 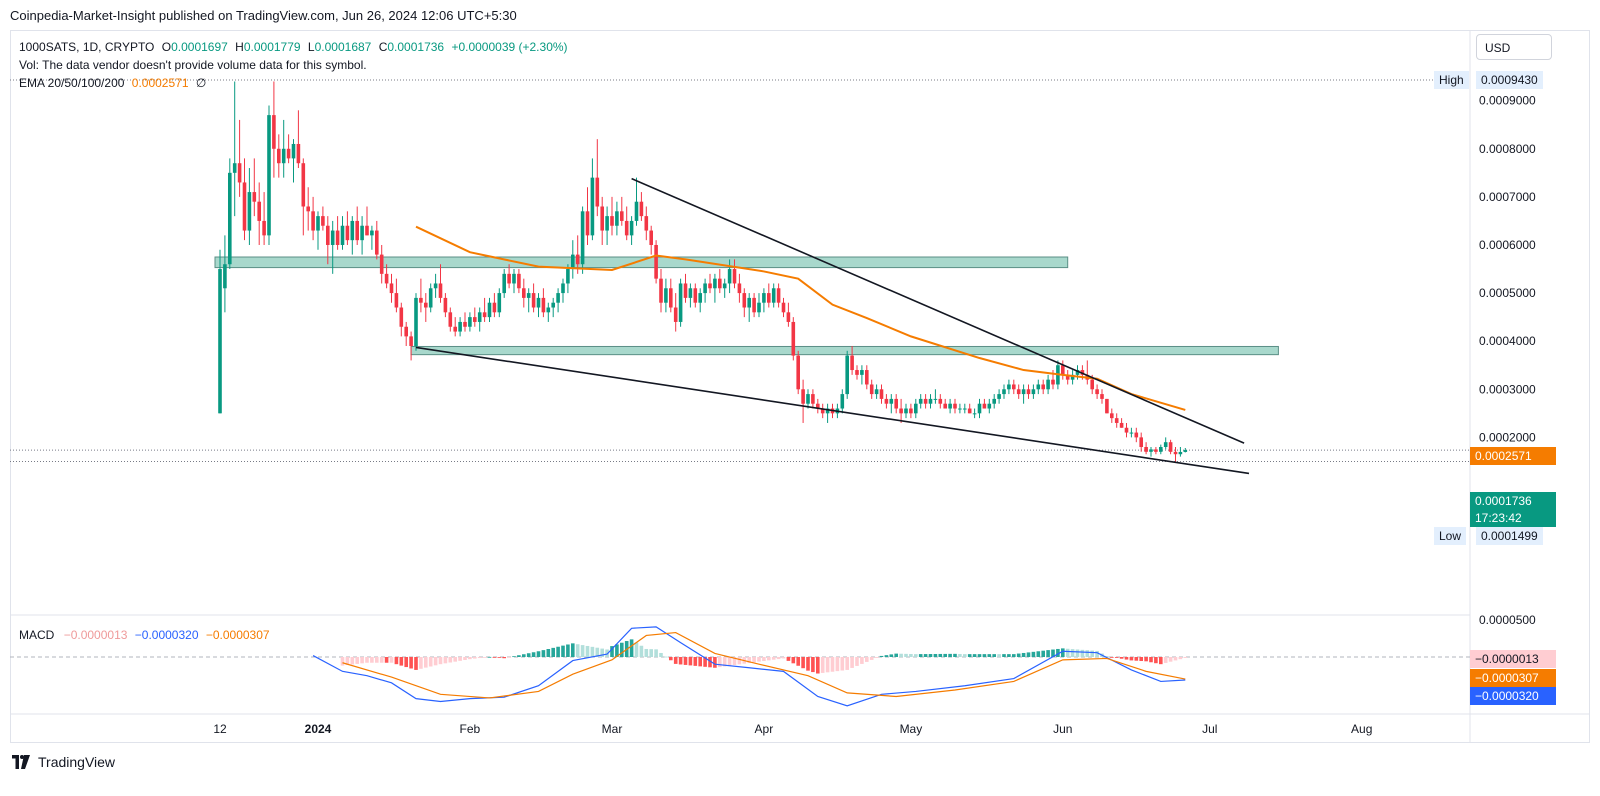 I want to click on macd-label: MACD, so click(x=37, y=635).